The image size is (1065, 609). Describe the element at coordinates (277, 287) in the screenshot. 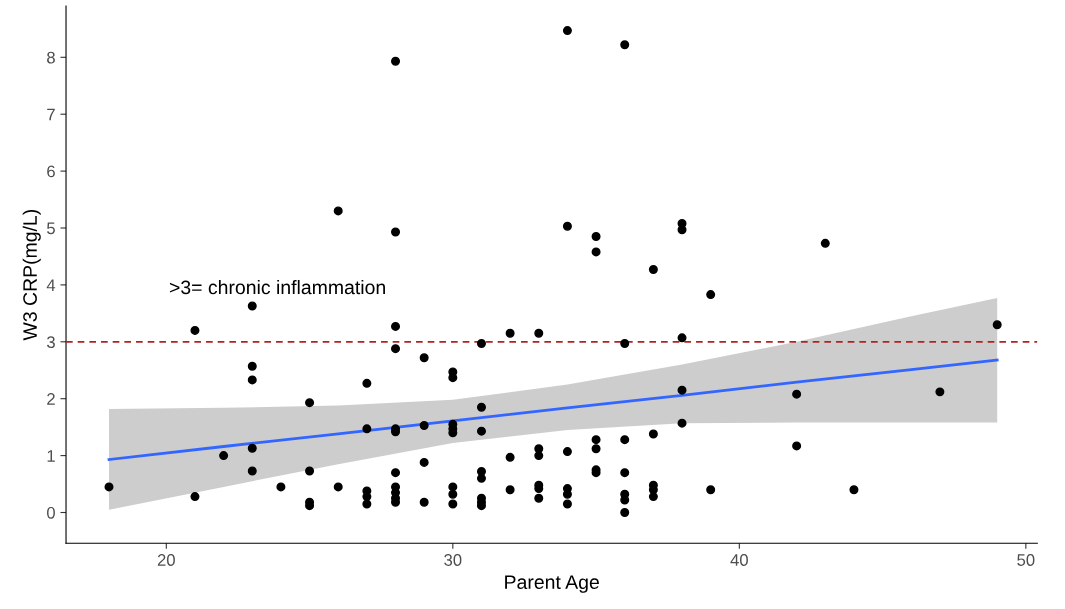

I see `ref-line-label: >3= chronic inflammation` at that location.